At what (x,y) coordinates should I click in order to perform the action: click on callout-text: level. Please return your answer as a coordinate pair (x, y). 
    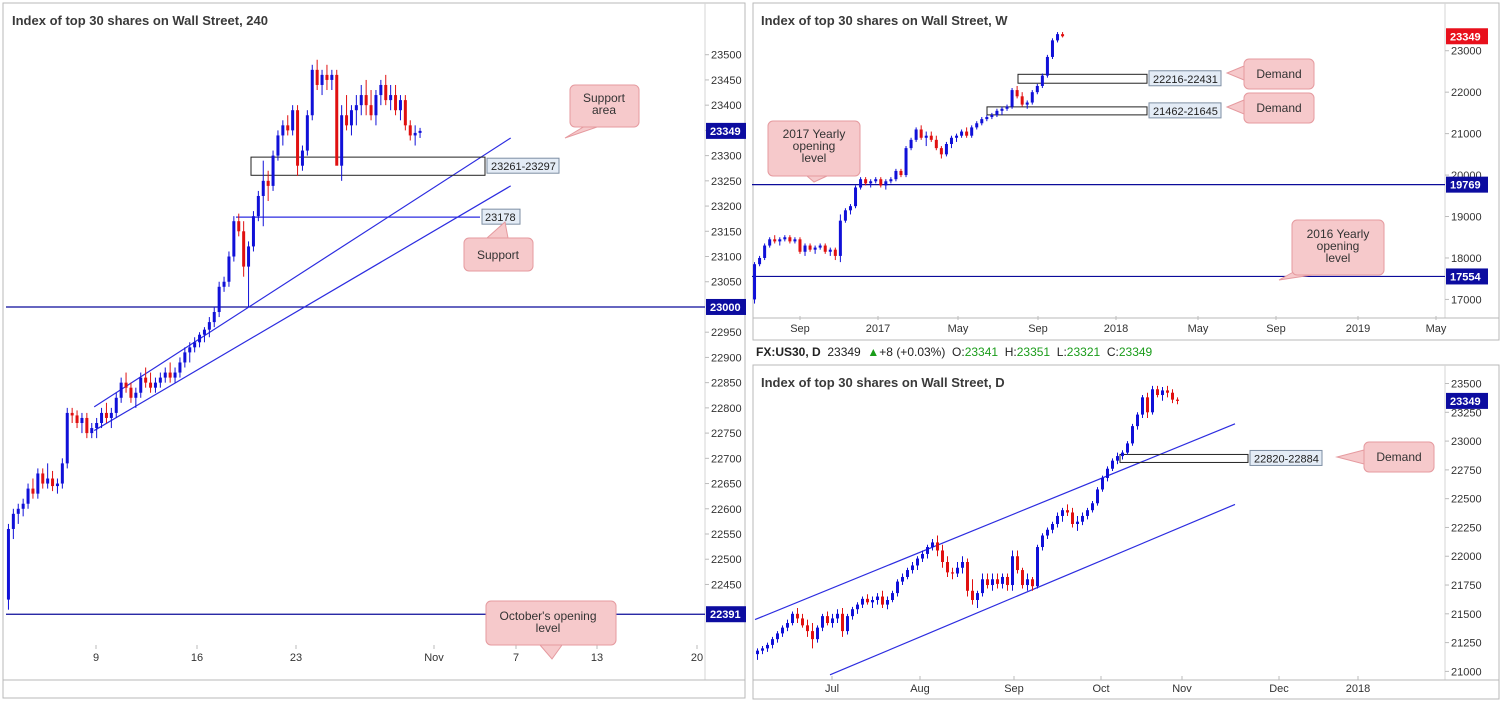
    Looking at the image, I should click on (1338, 258).